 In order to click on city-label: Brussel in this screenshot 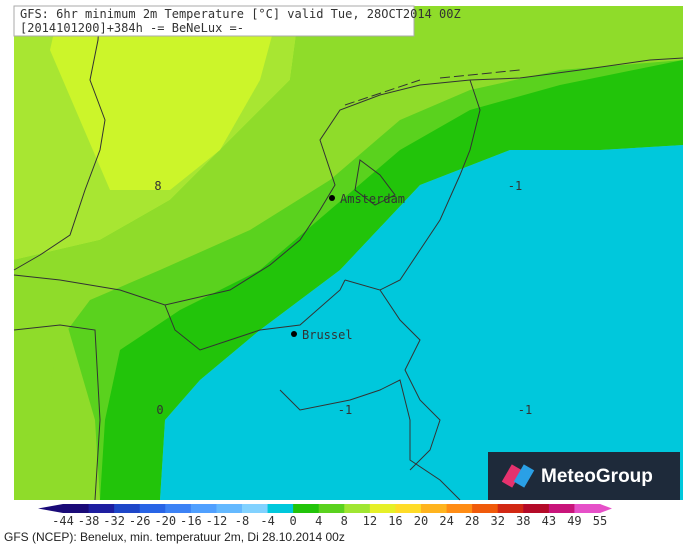, I will do `click(327, 335)`.